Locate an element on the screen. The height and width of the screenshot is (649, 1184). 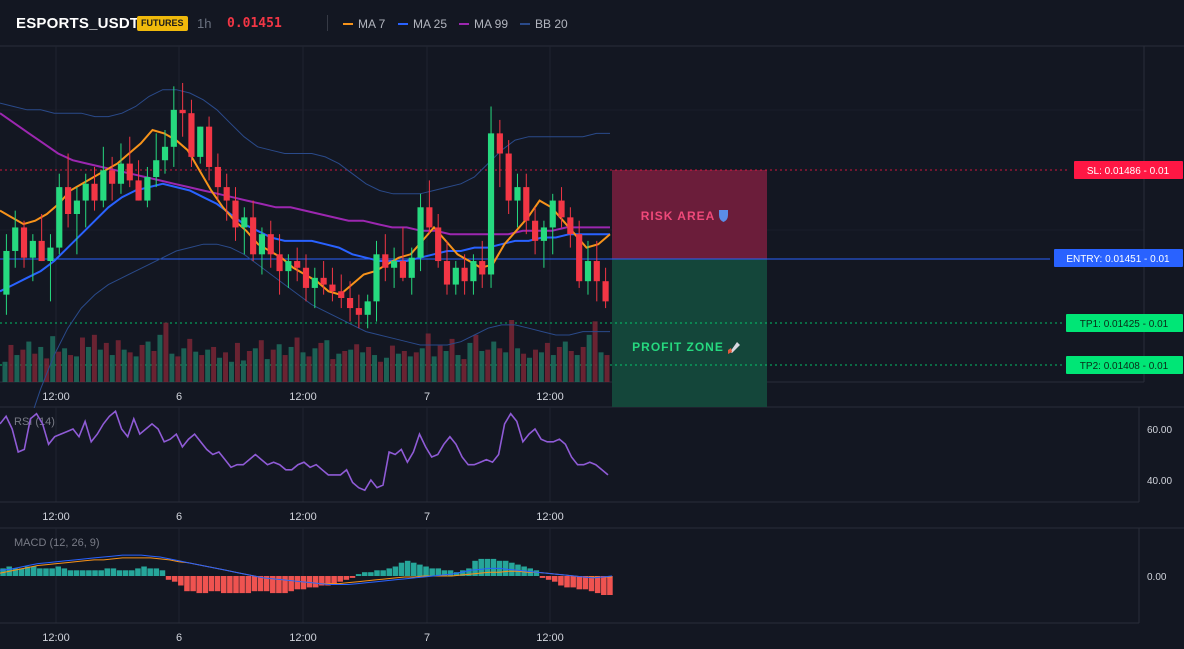
sl-price-tag is located at coordinates (1128, 170).